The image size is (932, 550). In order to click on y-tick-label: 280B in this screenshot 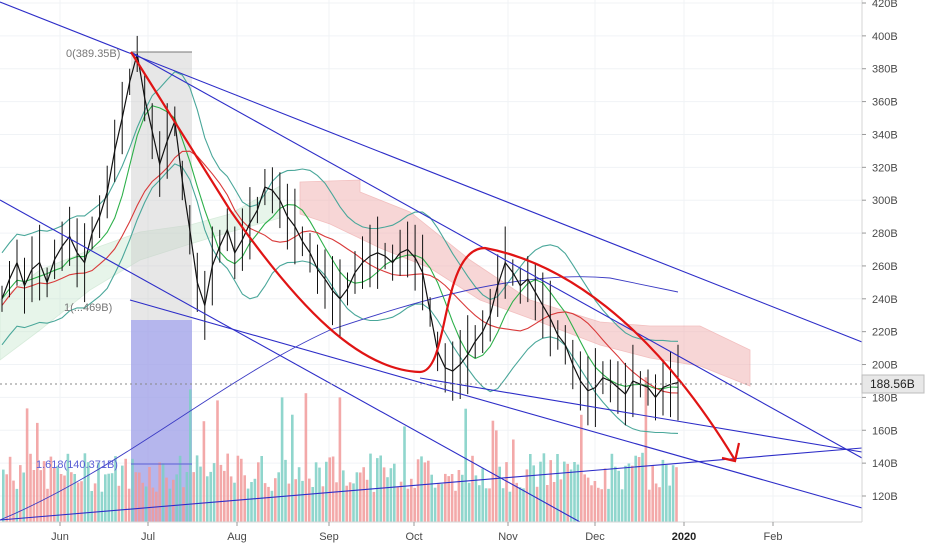, I will do `click(885, 234)`.